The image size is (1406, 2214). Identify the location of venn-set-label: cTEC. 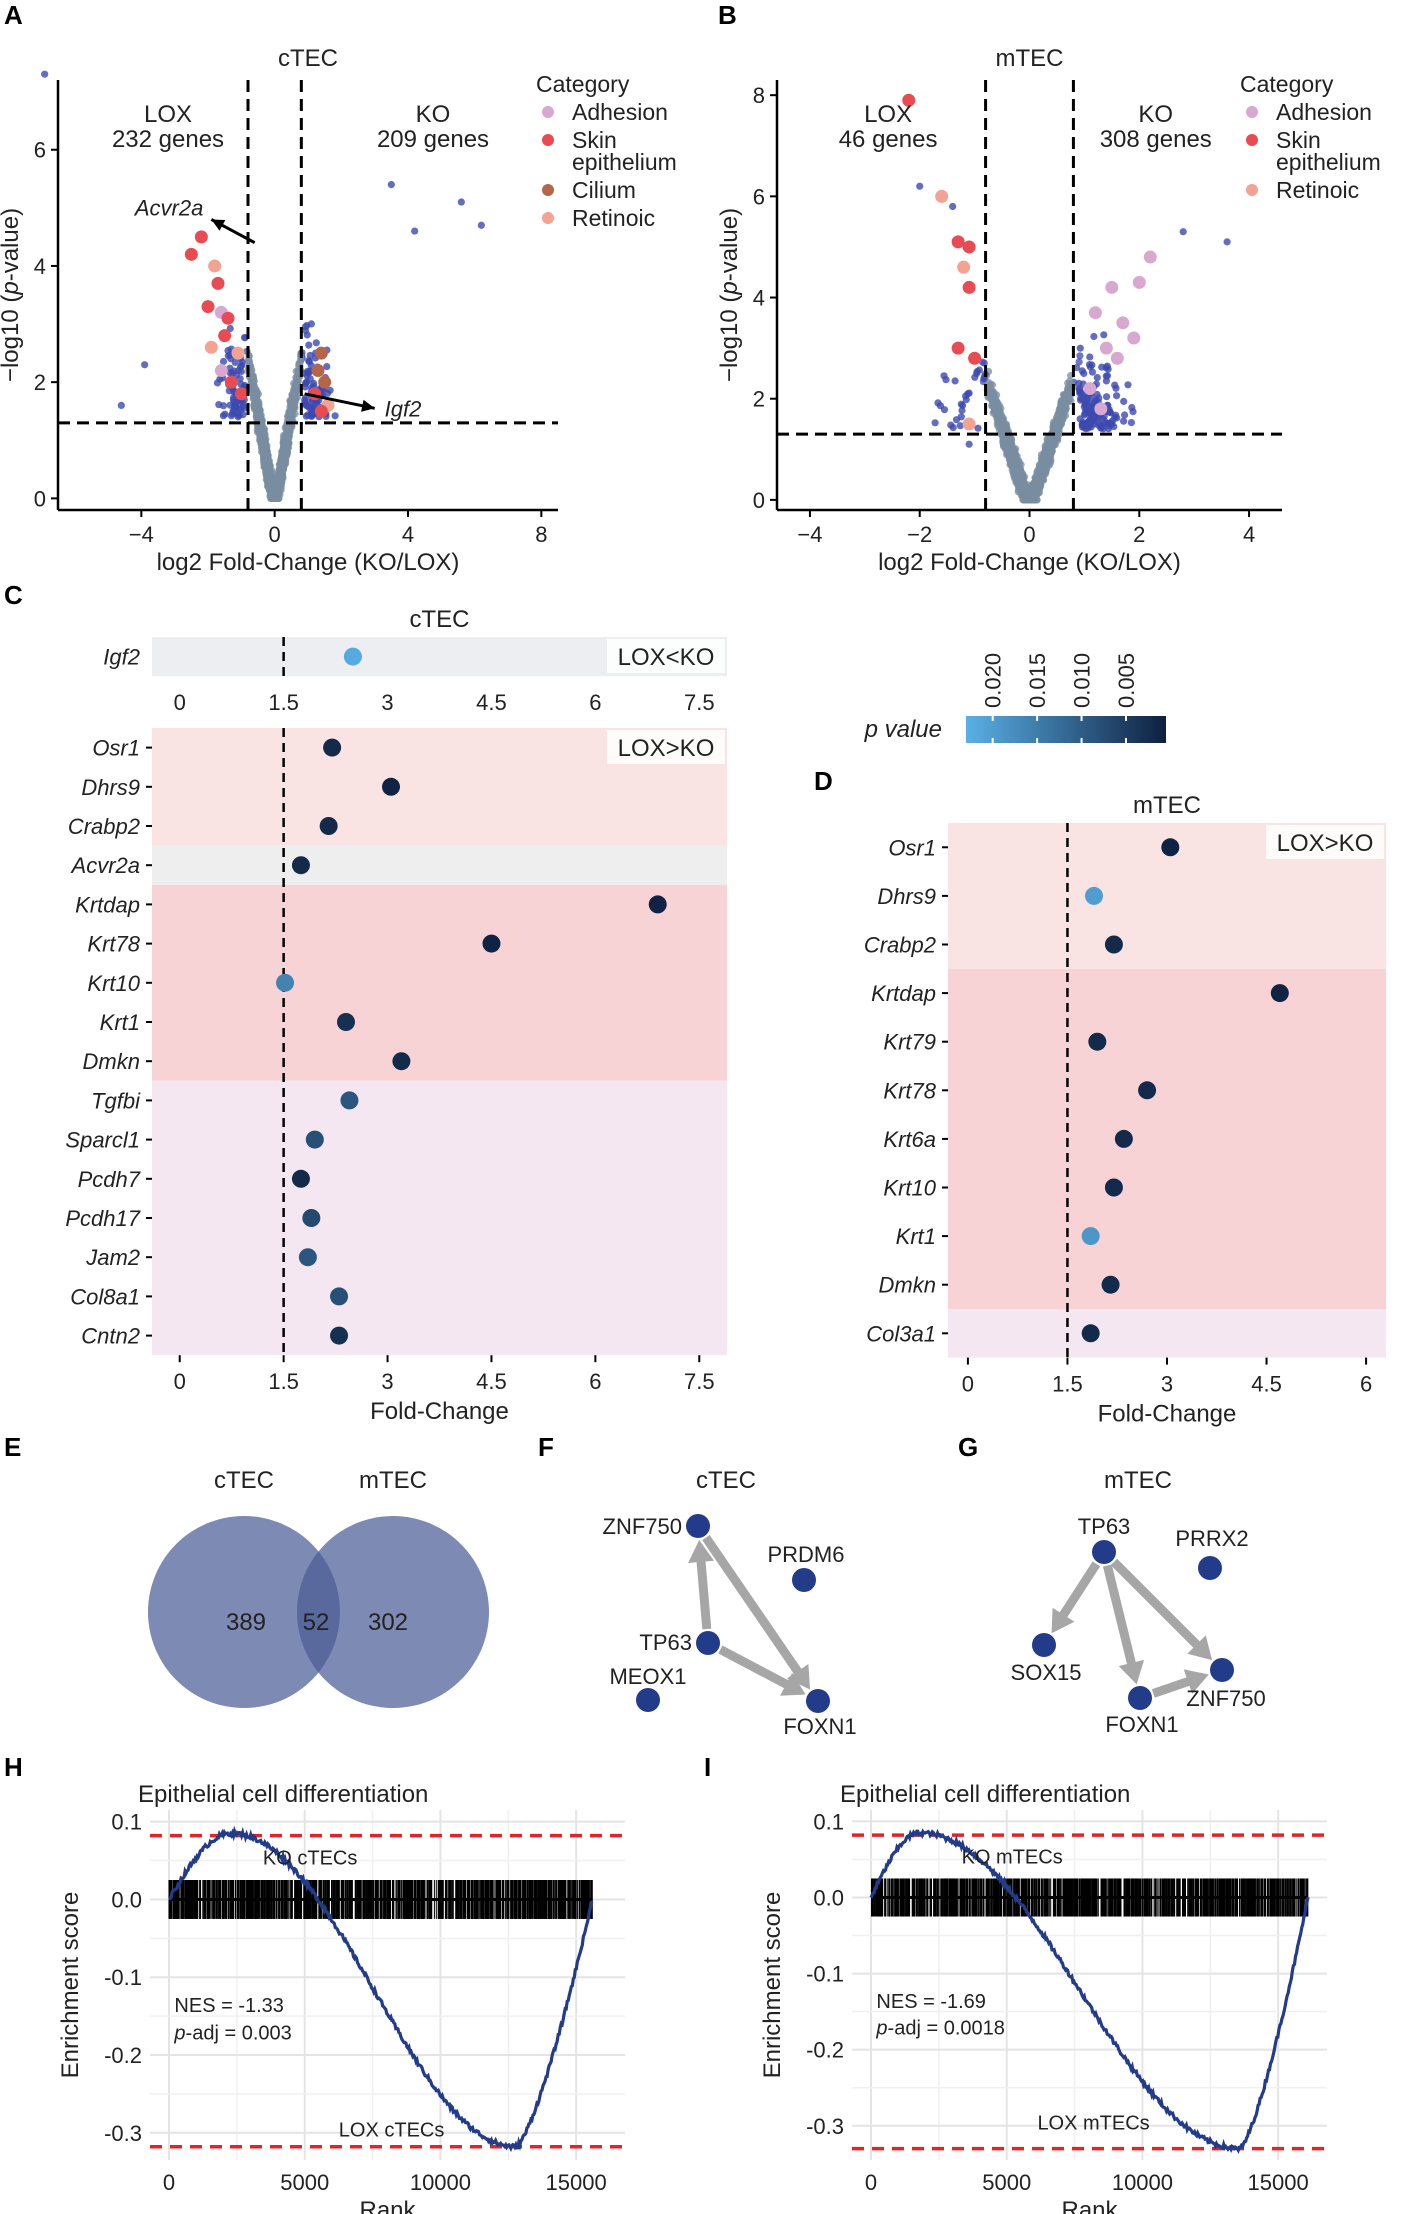
(244, 1480).